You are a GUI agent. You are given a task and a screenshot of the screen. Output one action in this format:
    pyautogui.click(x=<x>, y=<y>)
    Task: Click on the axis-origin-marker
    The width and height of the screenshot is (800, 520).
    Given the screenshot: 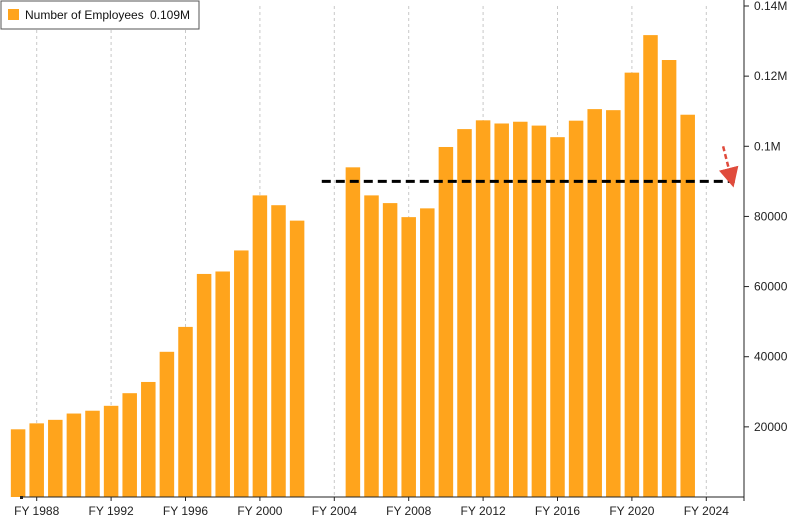 What is the action you would take?
    pyautogui.click(x=21, y=497)
    